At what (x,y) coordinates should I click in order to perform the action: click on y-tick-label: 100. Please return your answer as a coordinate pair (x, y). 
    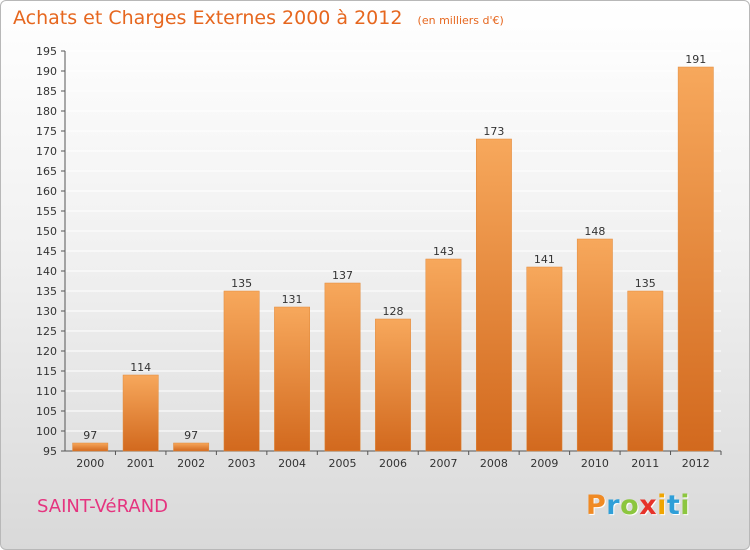
    Looking at the image, I should click on (46, 431).